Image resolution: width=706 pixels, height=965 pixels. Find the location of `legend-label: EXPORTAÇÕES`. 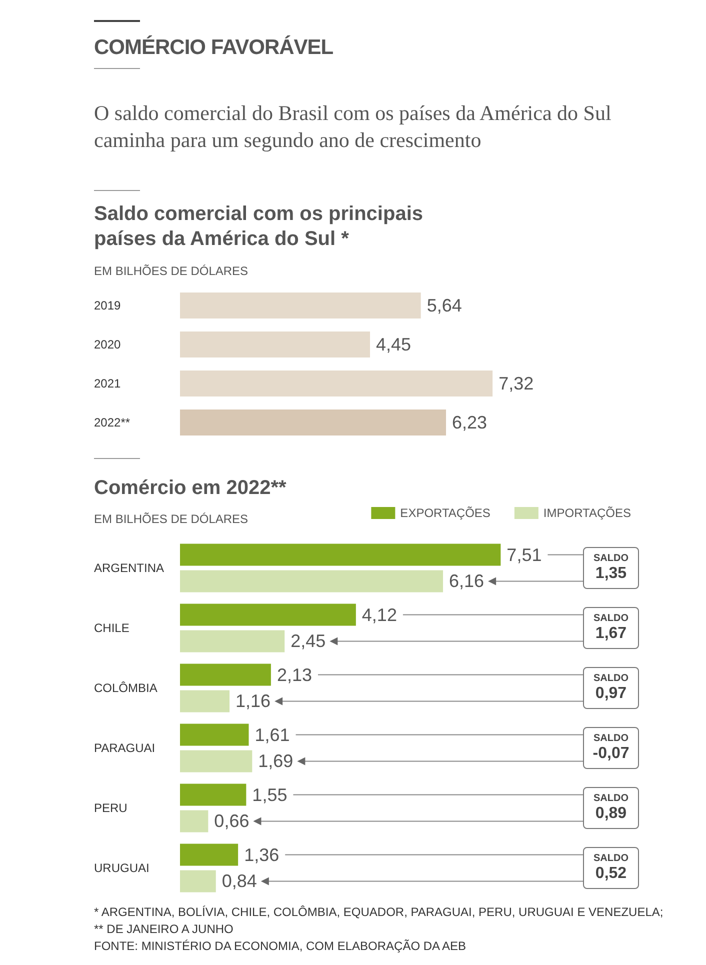

legend-label: EXPORTAÇÕES is located at coordinates (445, 513).